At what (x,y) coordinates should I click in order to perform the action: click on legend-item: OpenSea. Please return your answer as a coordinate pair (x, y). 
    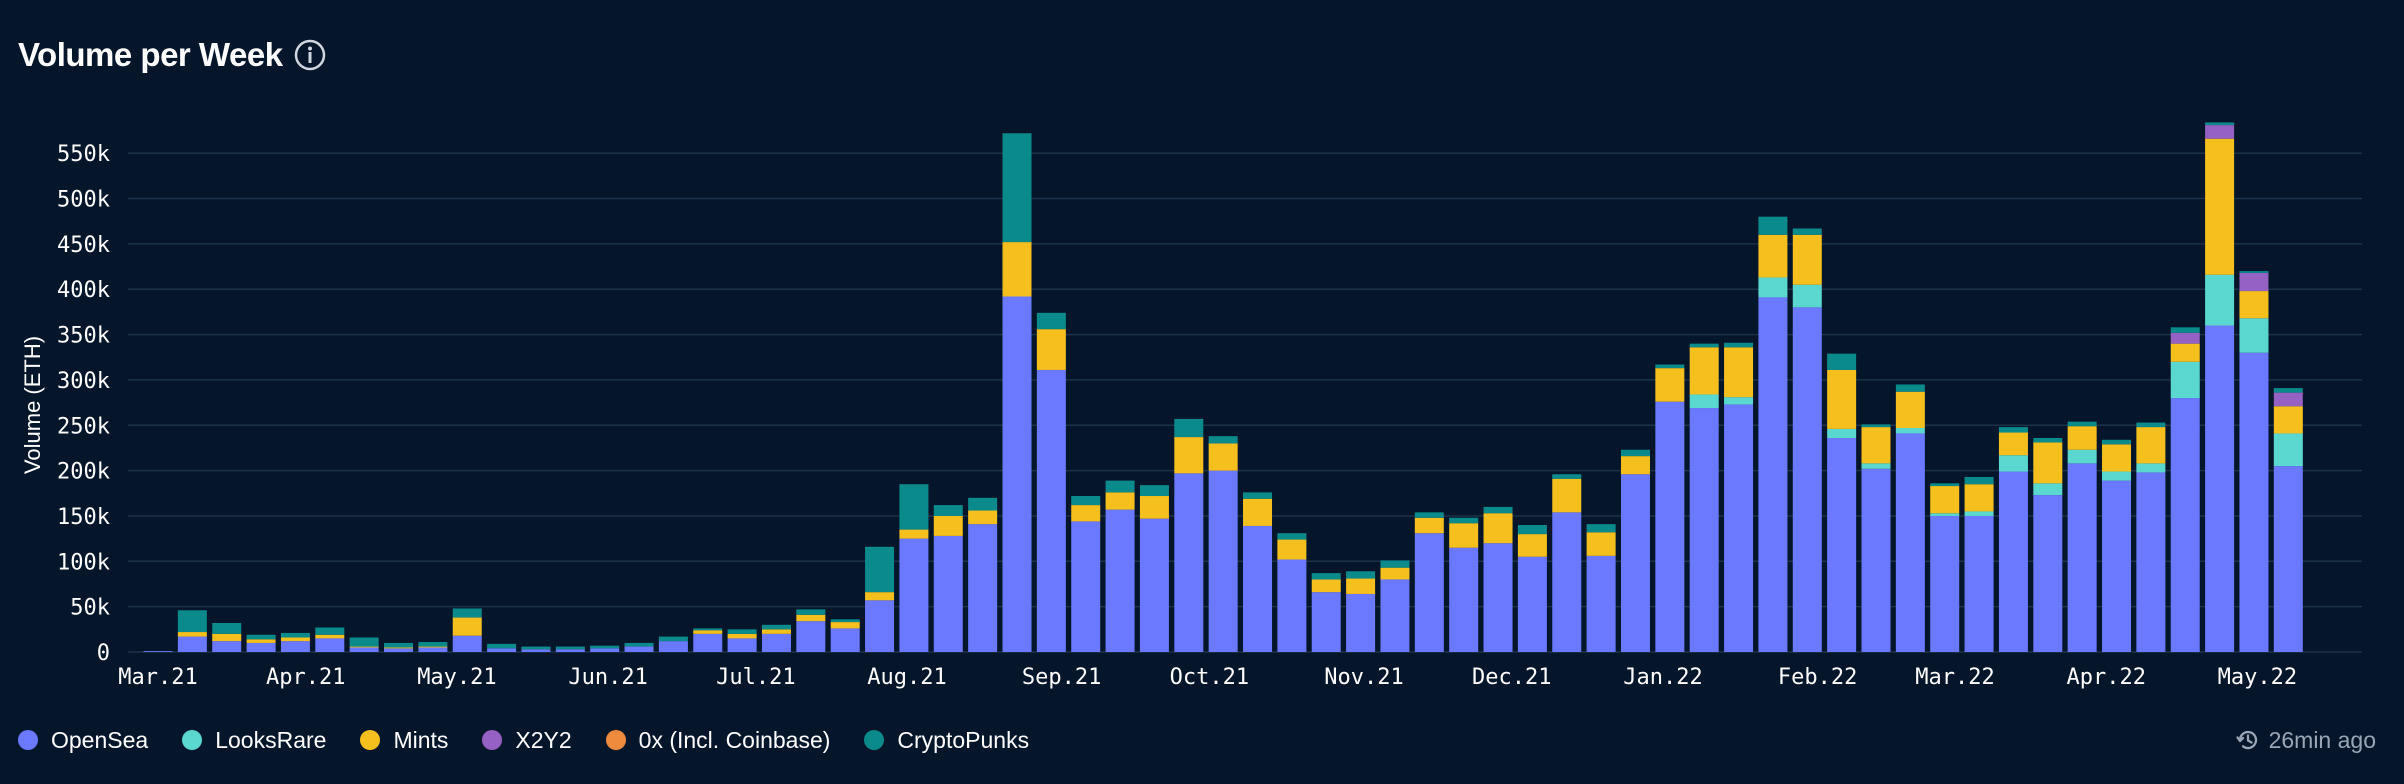
    Looking at the image, I should click on (83, 740).